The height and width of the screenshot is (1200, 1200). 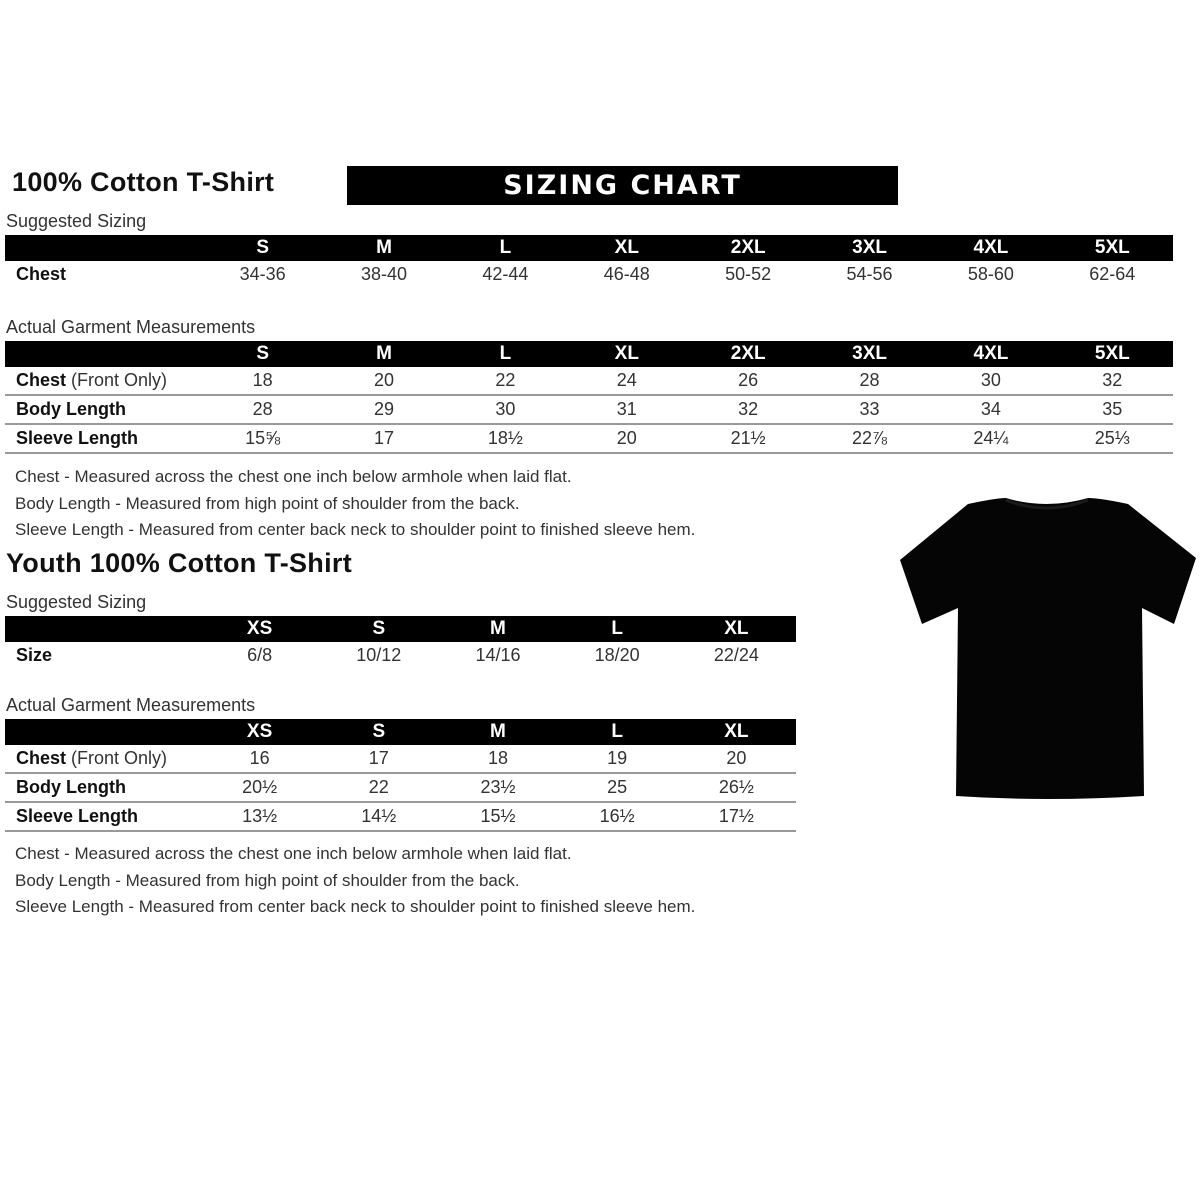 What do you see at coordinates (400, 788) in the screenshot?
I see `table-row: Body Length 20½ 22 23½ 25 26½` at bounding box center [400, 788].